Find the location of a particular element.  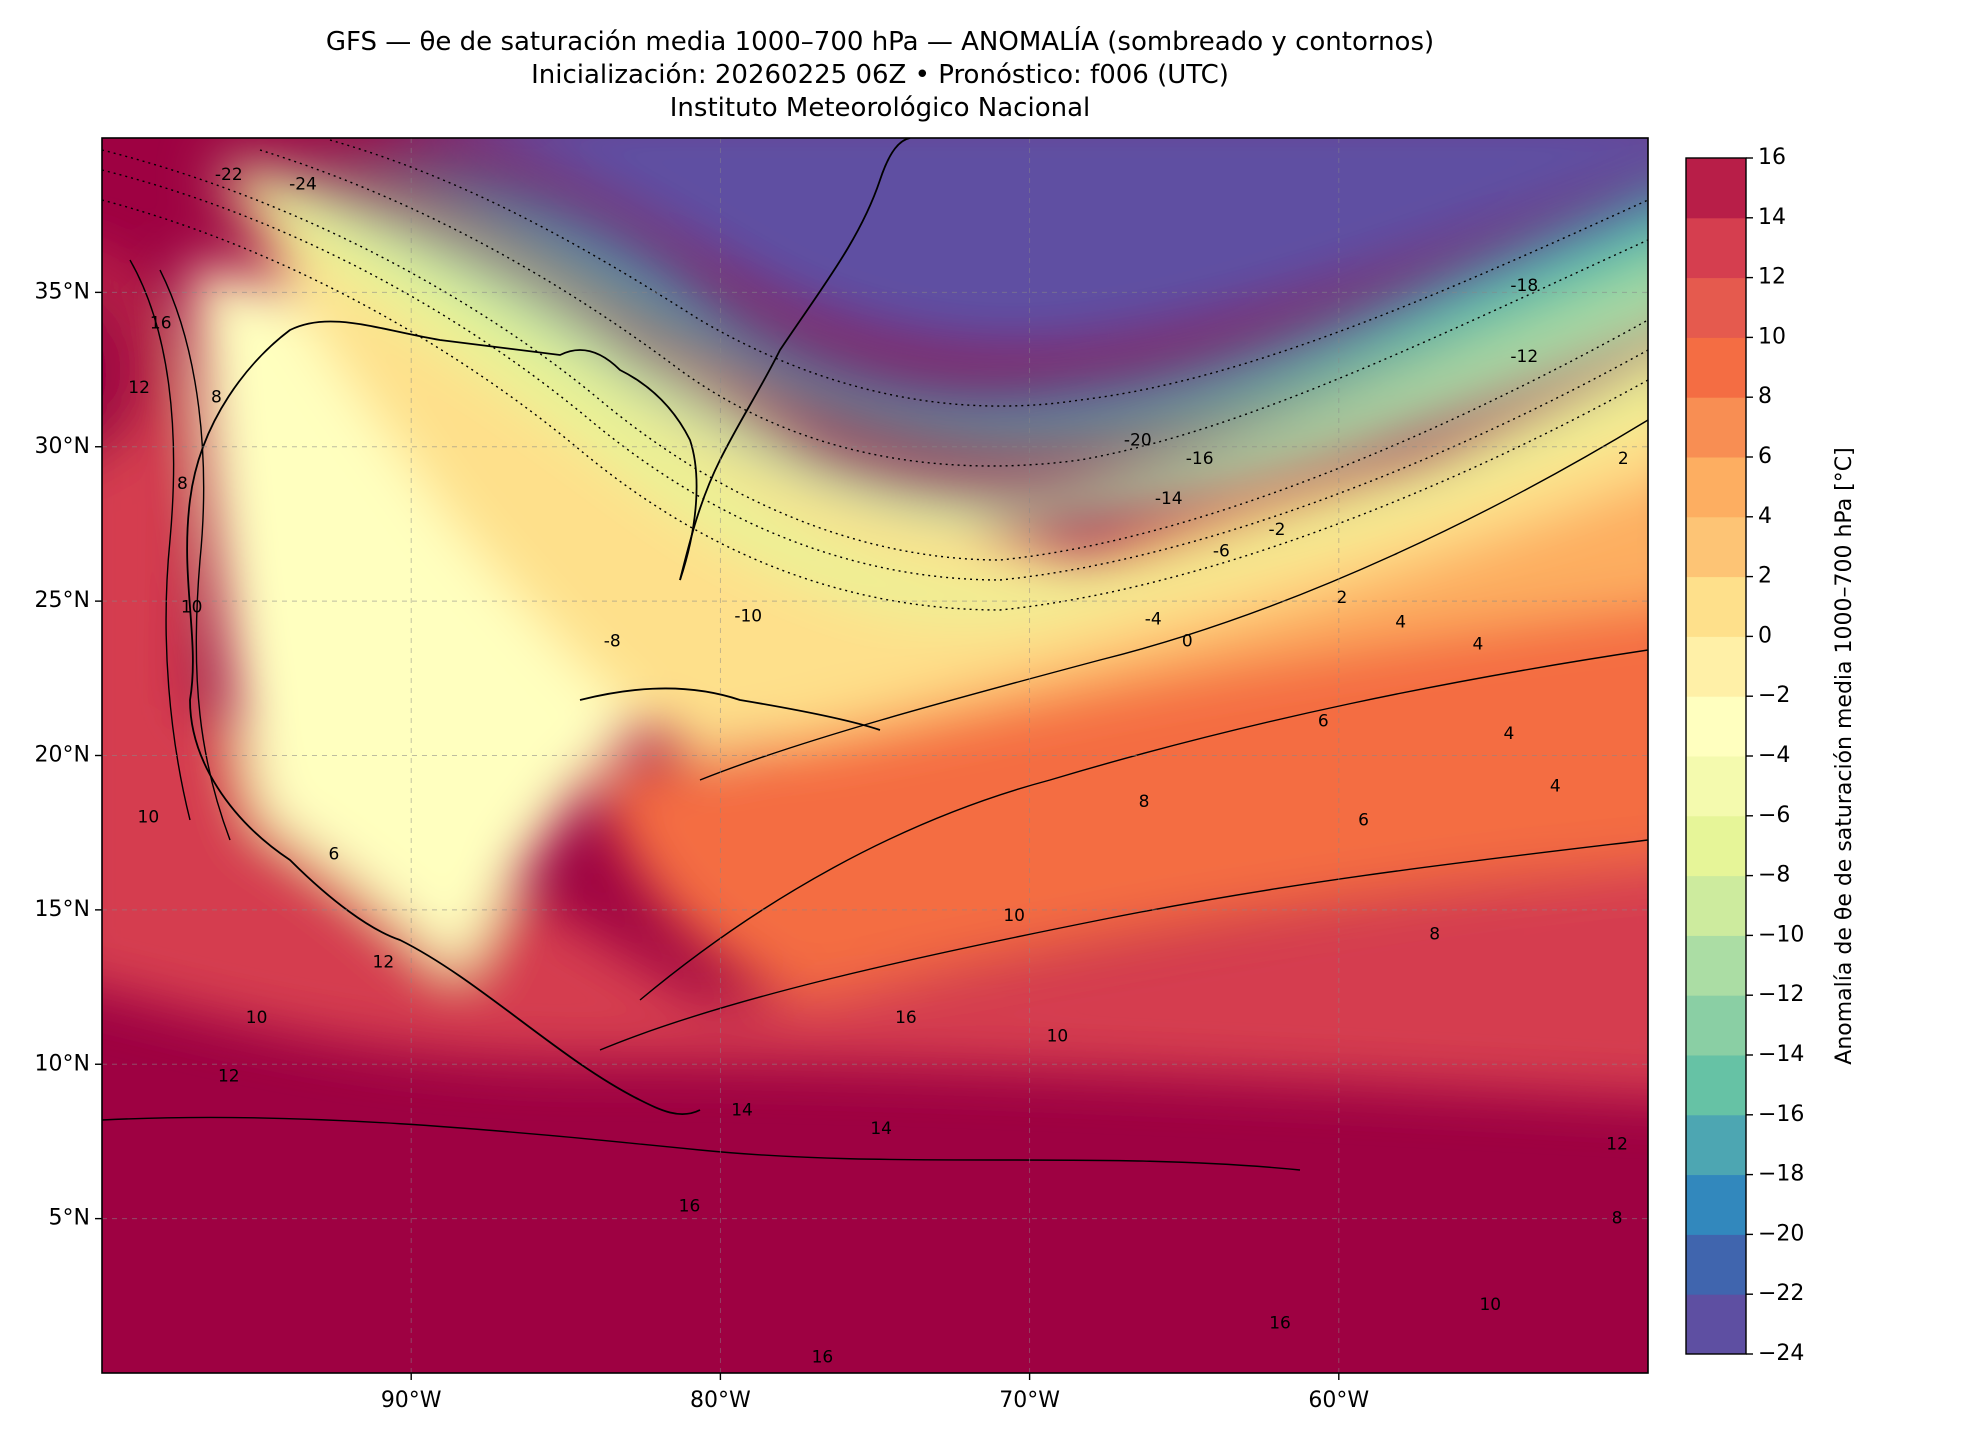

lon-tick-label: 60°W is located at coordinates (1338, 1400).